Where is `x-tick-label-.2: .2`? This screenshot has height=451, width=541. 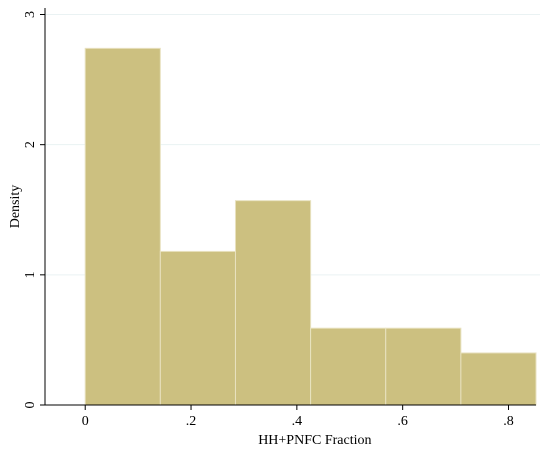
x-tick-label-.2: .2 is located at coordinates (191, 421).